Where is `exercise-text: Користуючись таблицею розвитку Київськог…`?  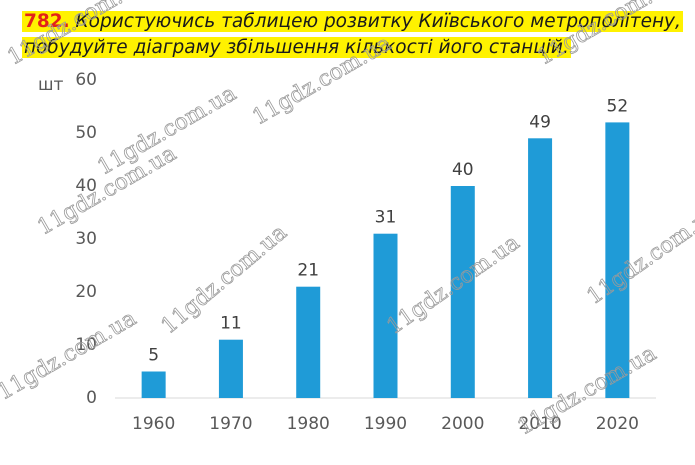
exercise-text: Користуючись таблицею розвитку Київськог… is located at coordinates (378, 21).